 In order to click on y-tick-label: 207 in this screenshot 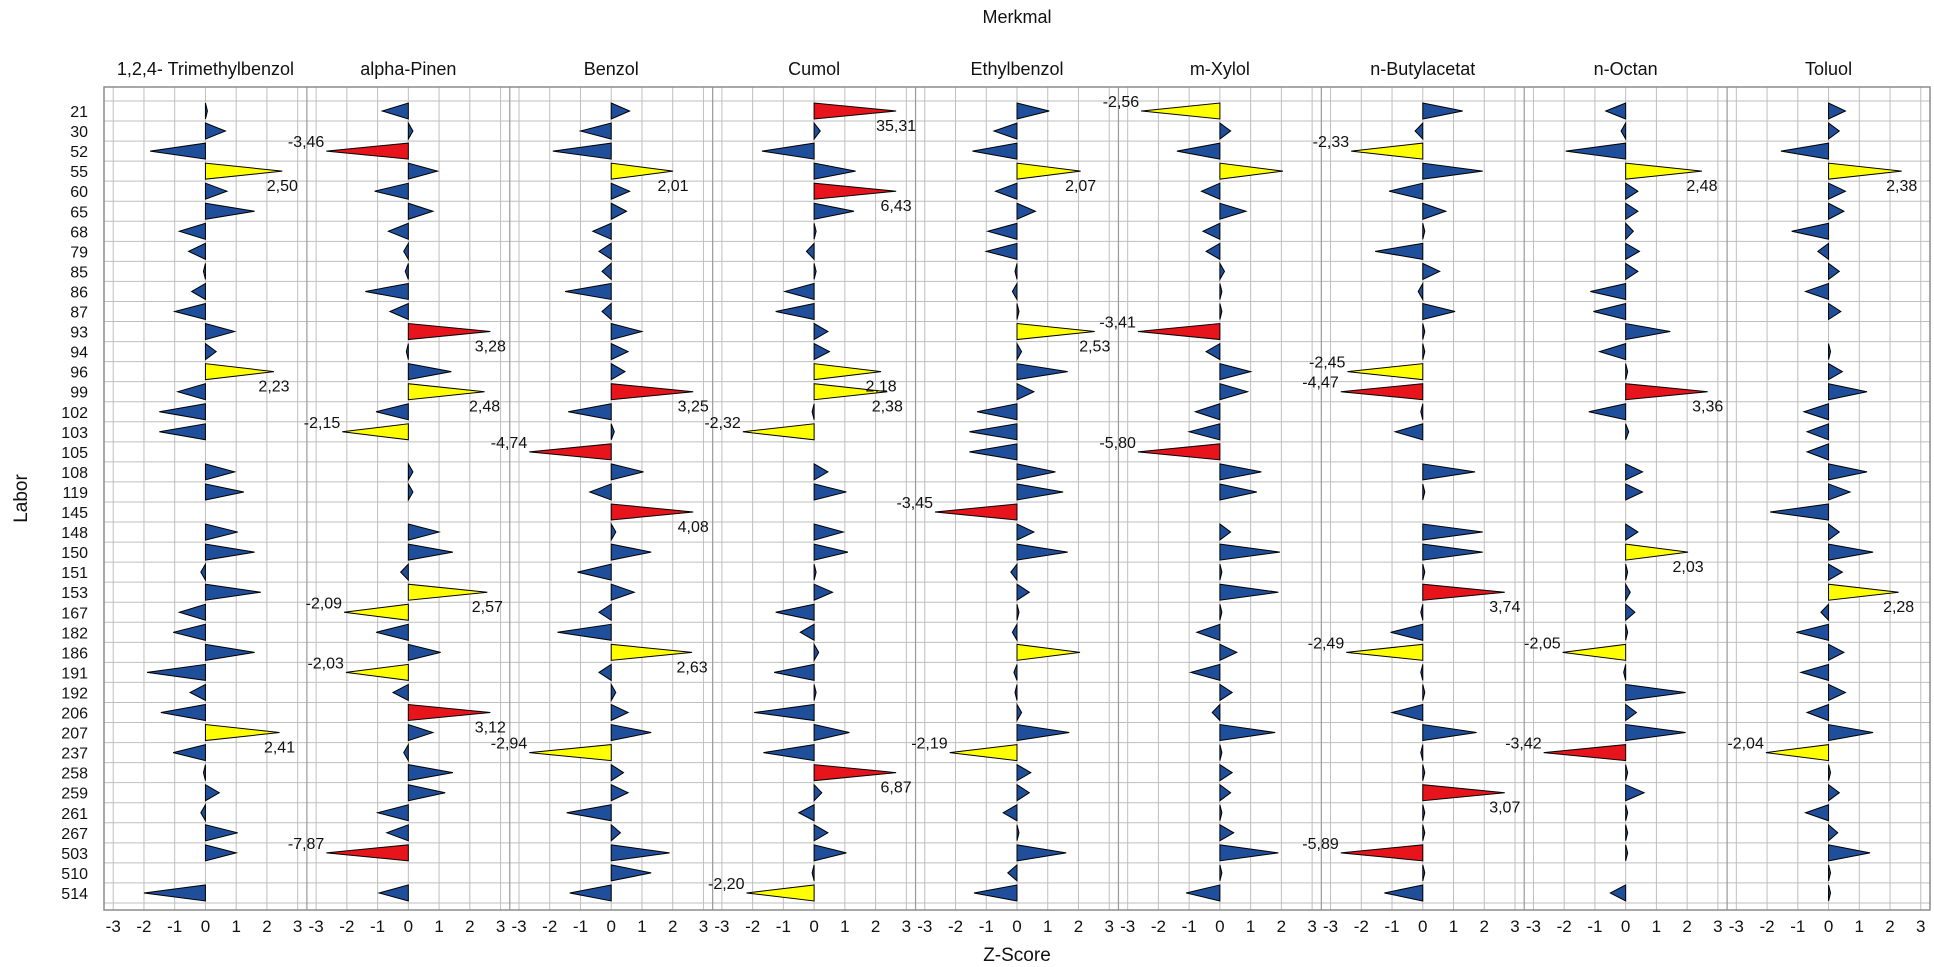, I will do `click(74, 734)`.